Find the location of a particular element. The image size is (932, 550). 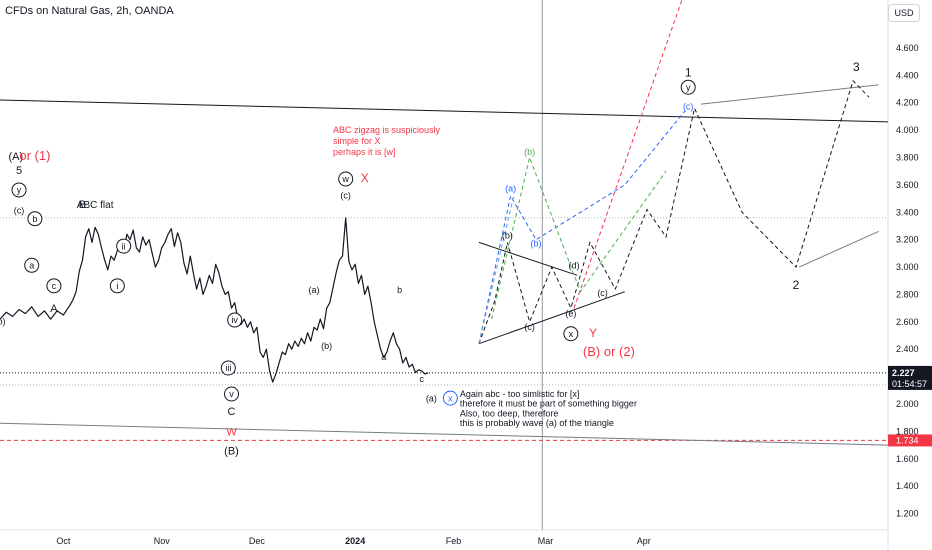

wave-label: W is located at coordinates (231, 433).